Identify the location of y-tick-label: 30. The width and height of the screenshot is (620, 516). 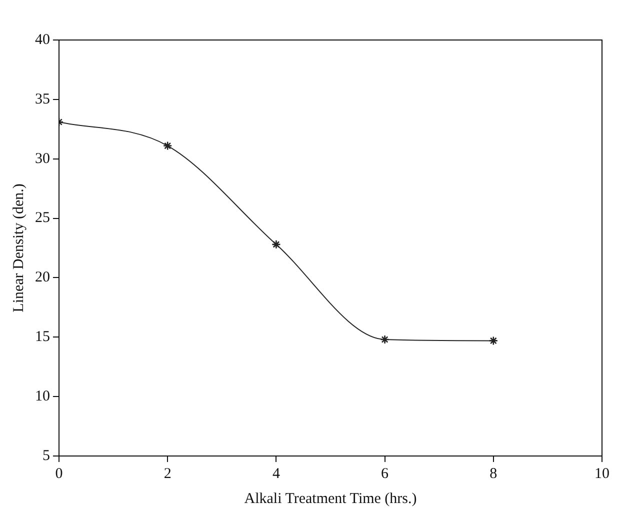
(42, 158).